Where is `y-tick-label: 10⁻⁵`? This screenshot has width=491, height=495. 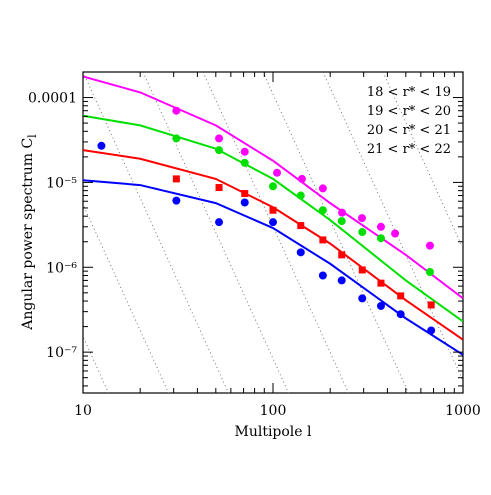
y-tick-label: 10⁻⁵ is located at coordinates (61, 183).